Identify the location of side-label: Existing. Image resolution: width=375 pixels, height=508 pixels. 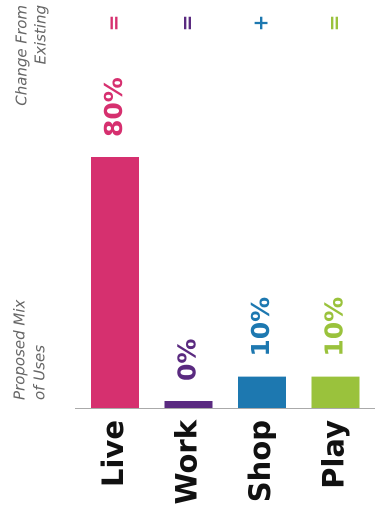
(41, 34).